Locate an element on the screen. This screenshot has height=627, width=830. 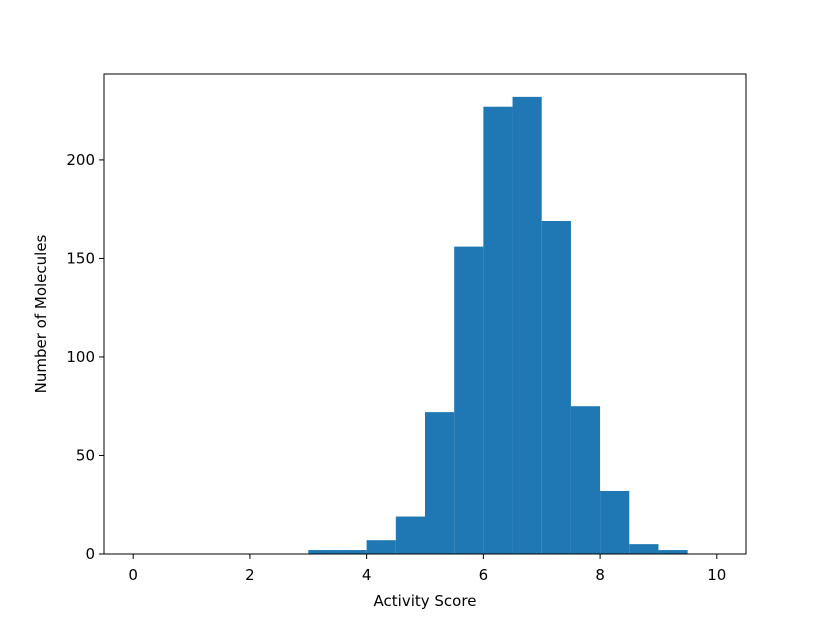
x-tick-label: 2 is located at coordinates (250, 575).